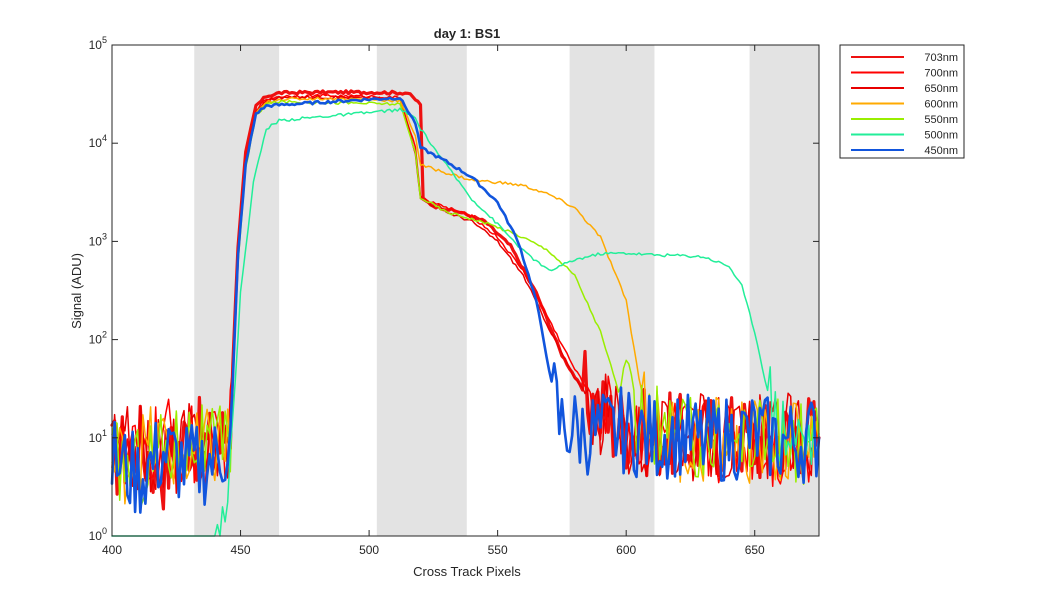 The image size is (1050, 600). Describe the element at coordinates (941, 74) in the screenshot. I see `legend-label-700nm: 700nm` at that location.